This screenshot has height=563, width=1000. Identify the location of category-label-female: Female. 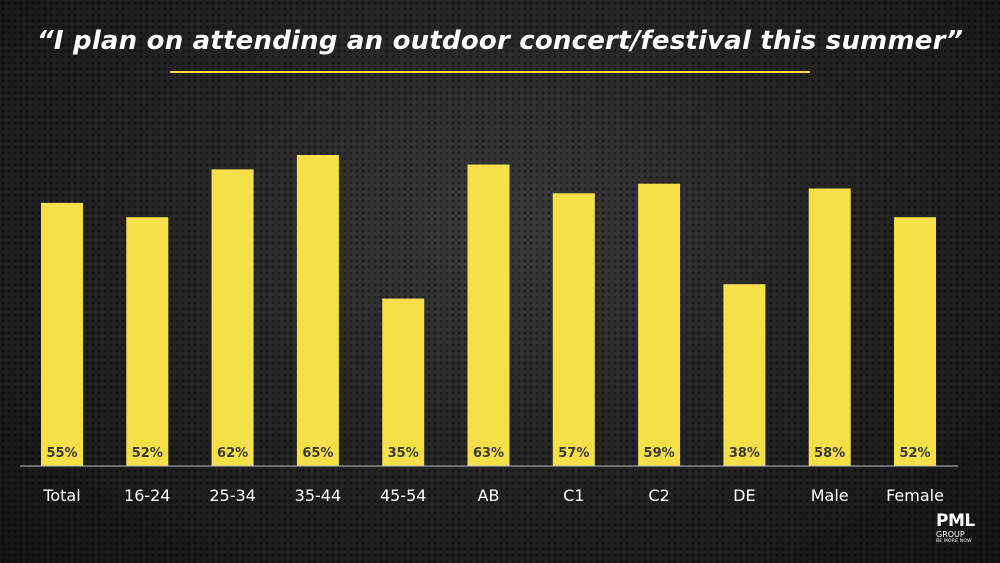
(915, 495).